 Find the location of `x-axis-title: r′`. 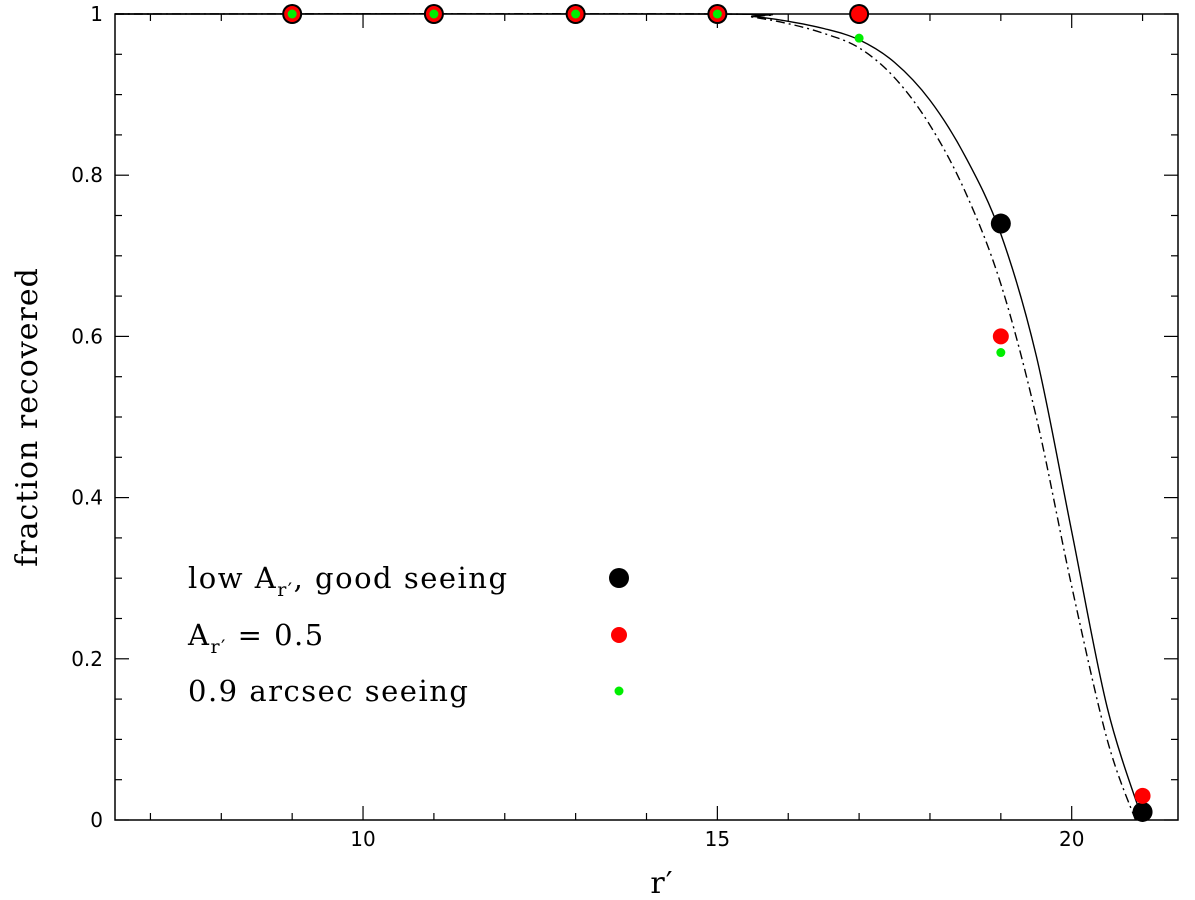

x-axis-title: r′ is located at coordinates (661, 883).